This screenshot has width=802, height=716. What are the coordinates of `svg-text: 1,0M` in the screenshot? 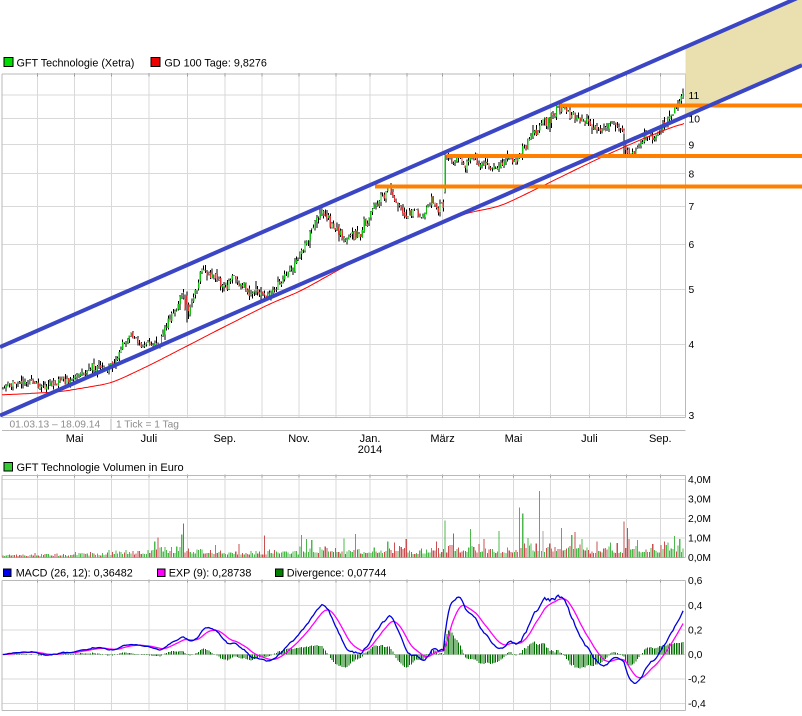 It's located at (699, 538).